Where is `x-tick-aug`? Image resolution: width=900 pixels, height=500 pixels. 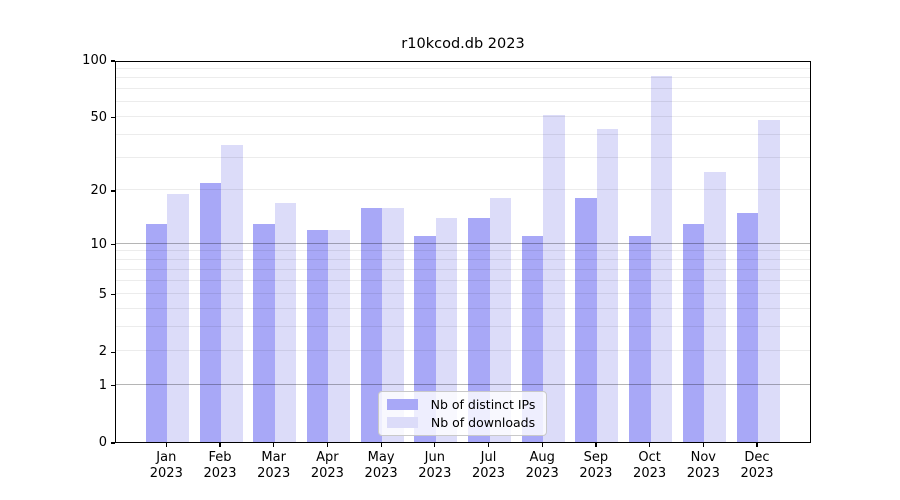
x-tick-aug is located at coordinates (542, 445).